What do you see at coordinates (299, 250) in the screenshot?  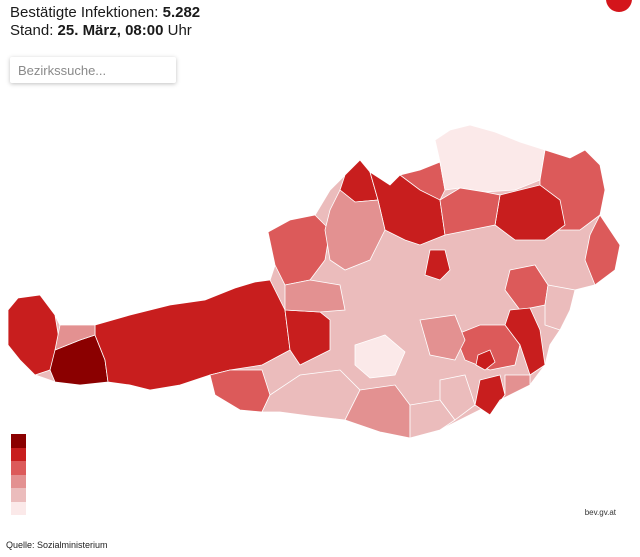 I see `district-salzburg-north` at bounding box center [299, 250].